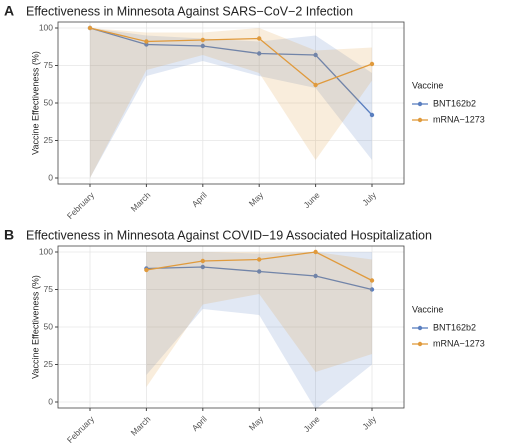  What do you see at coordinates (259, 319) in the screenshot?
I see `confidence-band` at bounding box center [259, 319].